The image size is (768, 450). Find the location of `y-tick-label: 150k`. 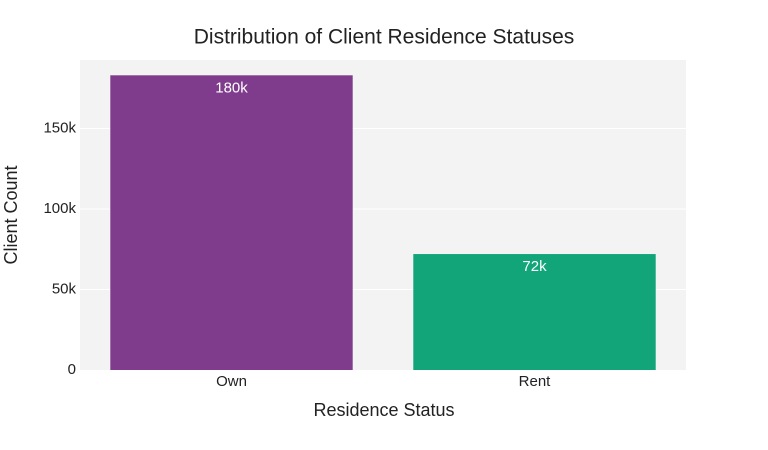

y-tick-label: 150k is located at coordinates (59, 127).